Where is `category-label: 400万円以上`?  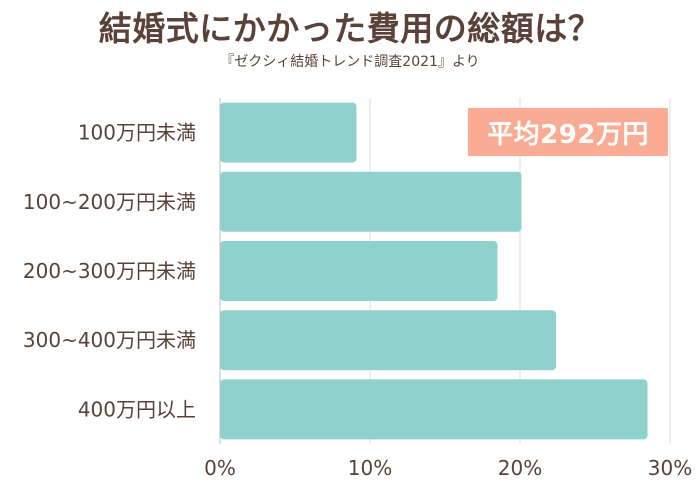
category-label: 400万円以上 is located at coordinates (137, 409).